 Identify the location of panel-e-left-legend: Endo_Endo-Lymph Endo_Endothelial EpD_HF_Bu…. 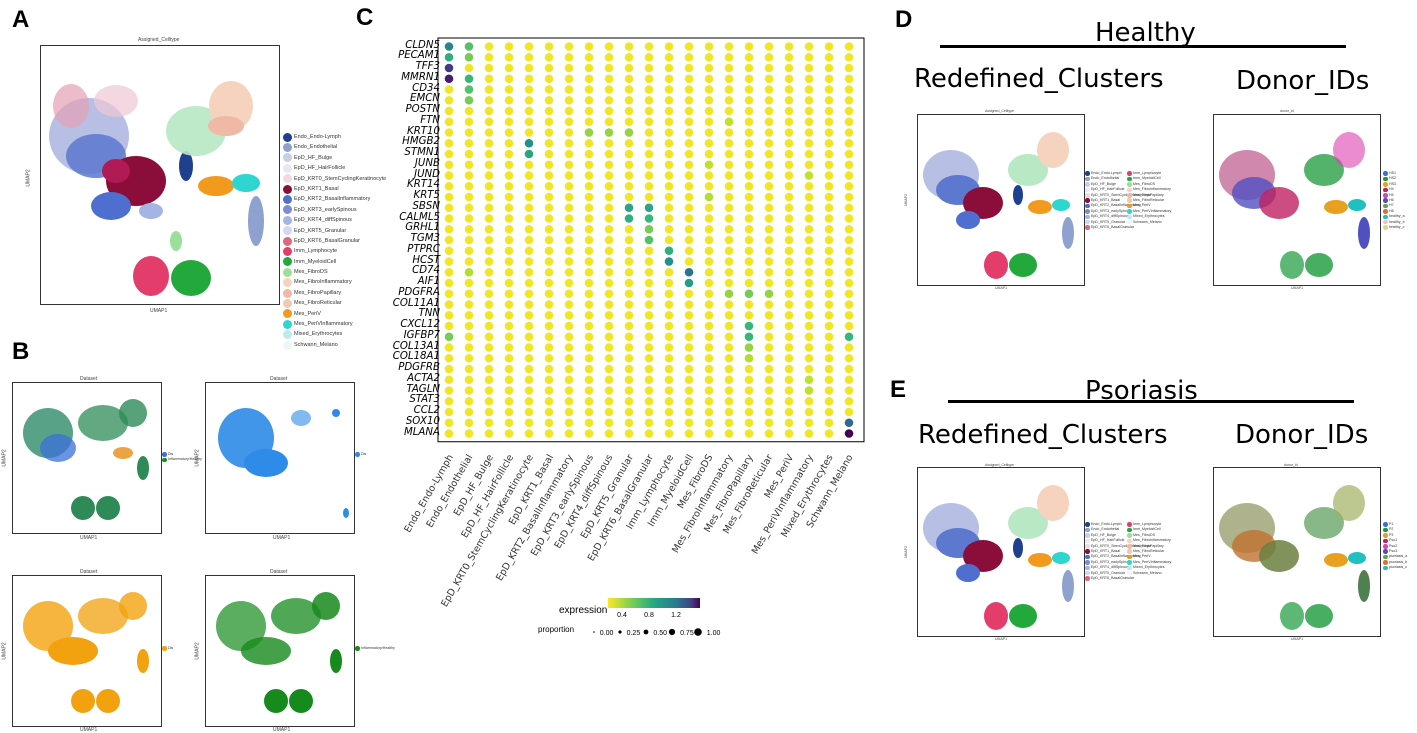
(1118, 551).